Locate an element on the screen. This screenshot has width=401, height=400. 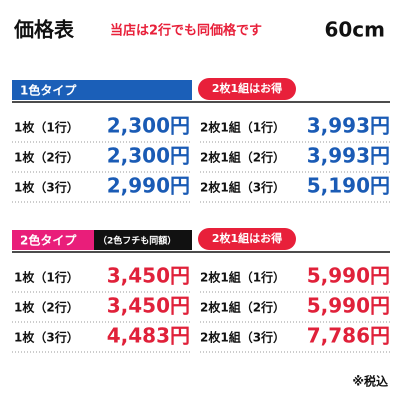
title: 価格表 is located at coordinates (44, 30).